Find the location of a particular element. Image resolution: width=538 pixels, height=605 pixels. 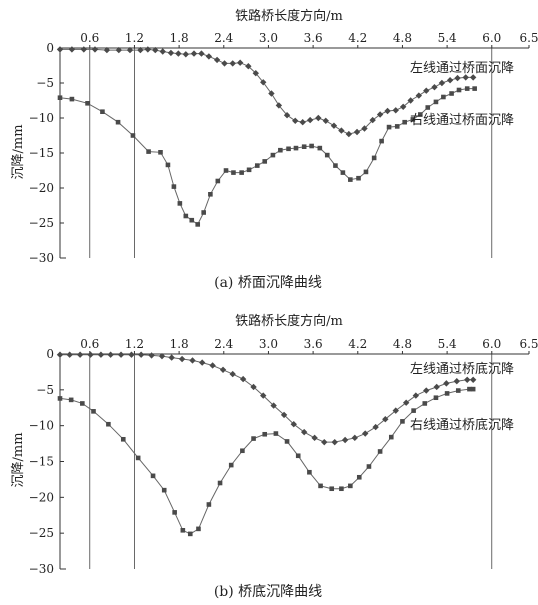

chart-a-x-axis-title: 铁路桥长度方向/m is located at coordinates (289, 16).